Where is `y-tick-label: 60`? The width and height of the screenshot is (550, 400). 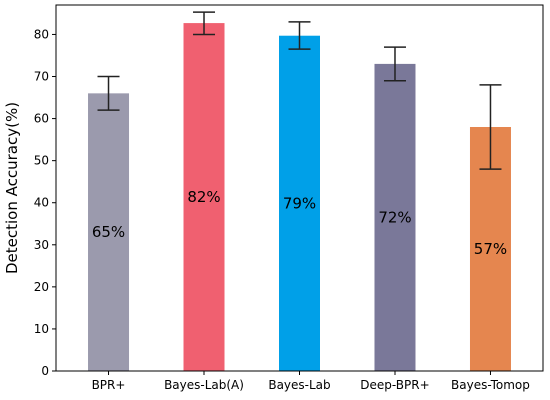 y-tick-label: 60 is located at coordinates (41, 119).